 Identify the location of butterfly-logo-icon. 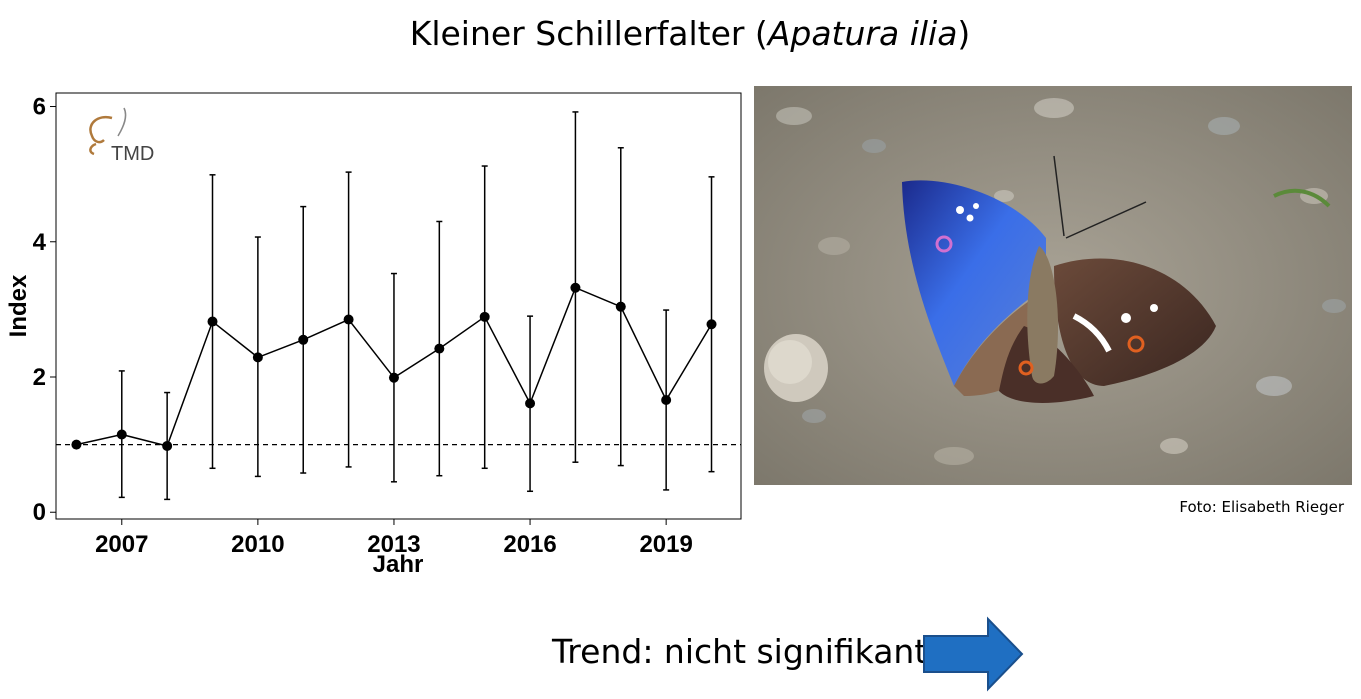
(101, 135).